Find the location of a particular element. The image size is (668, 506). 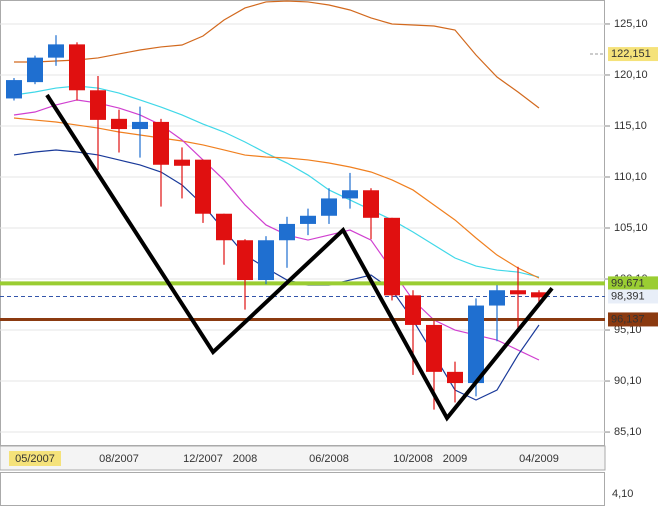

lower-panel-tick: 4,10 is located at coordinates (622, 494).